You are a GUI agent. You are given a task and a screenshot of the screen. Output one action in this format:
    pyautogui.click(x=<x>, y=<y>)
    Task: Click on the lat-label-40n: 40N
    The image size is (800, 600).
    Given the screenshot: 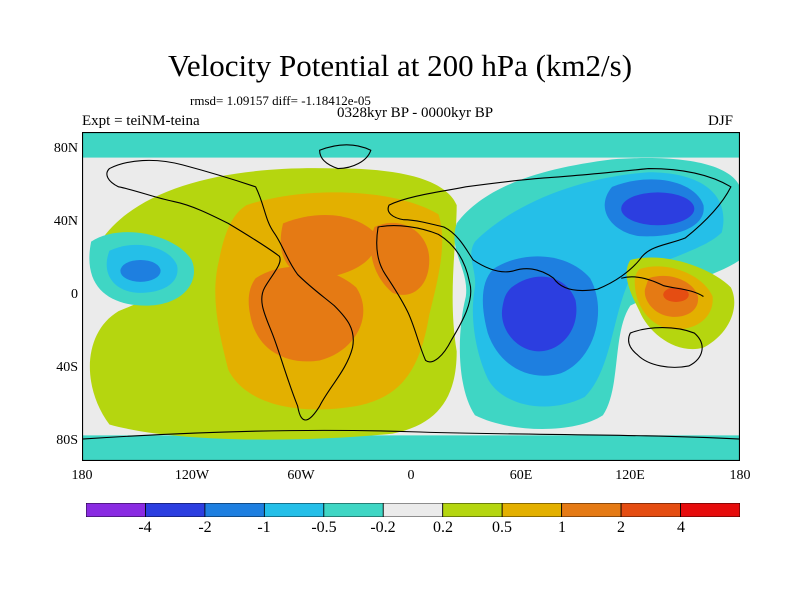 What is the action you would take?
    pyautogui.click(x=65, y=221)
    